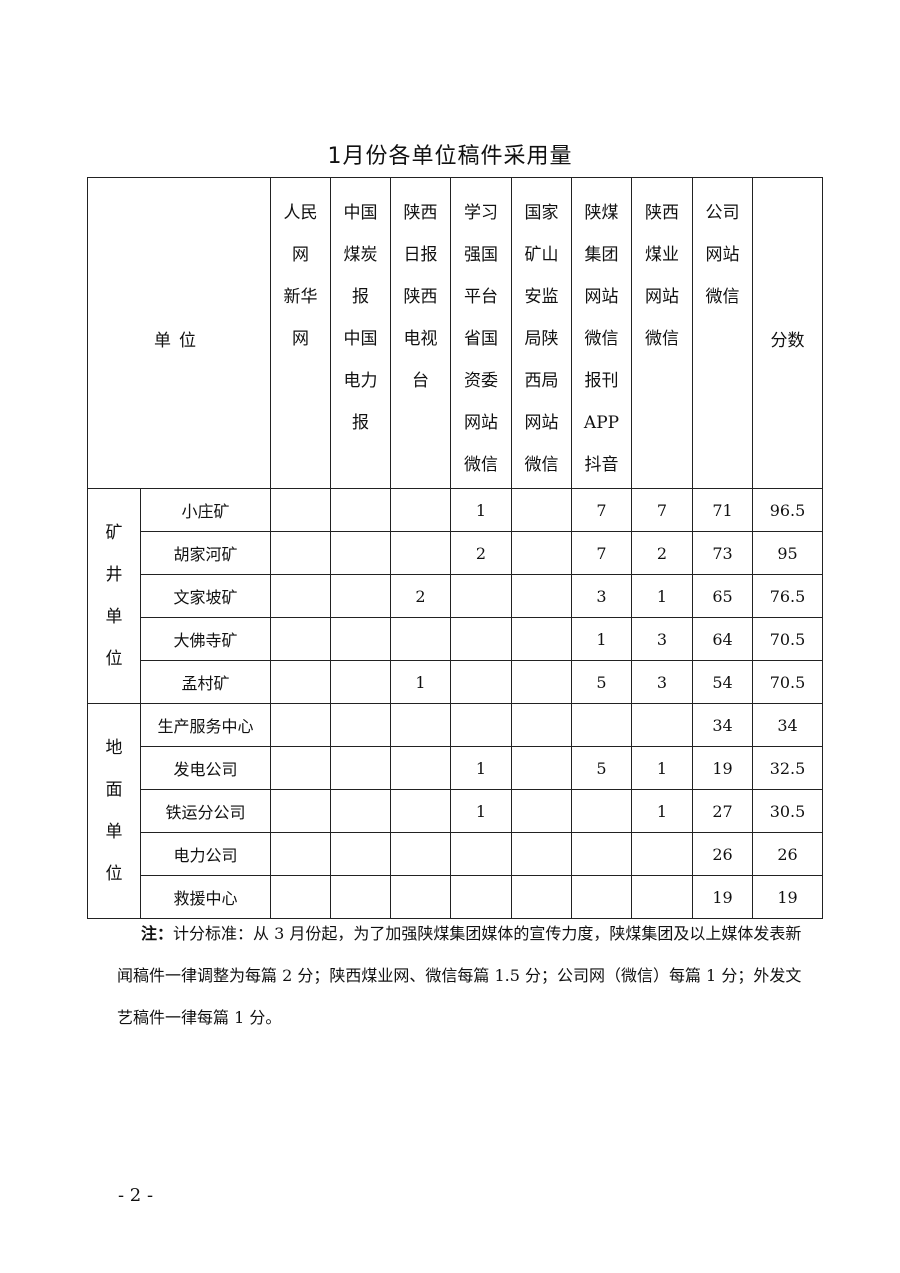 The height and width of the screenshot is (1273, 900). I want to click on table-row: 地 面 单 位生产服务中心 34 34, so click(455, 811).